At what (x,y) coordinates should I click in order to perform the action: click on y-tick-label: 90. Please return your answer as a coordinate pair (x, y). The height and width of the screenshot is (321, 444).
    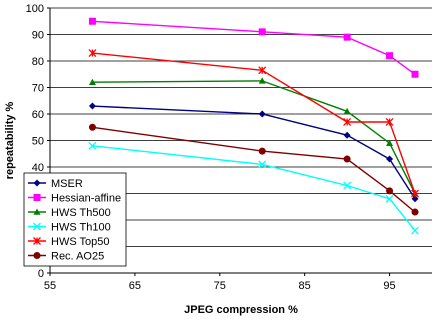
    Looking at the image, I should click on (38, 36).